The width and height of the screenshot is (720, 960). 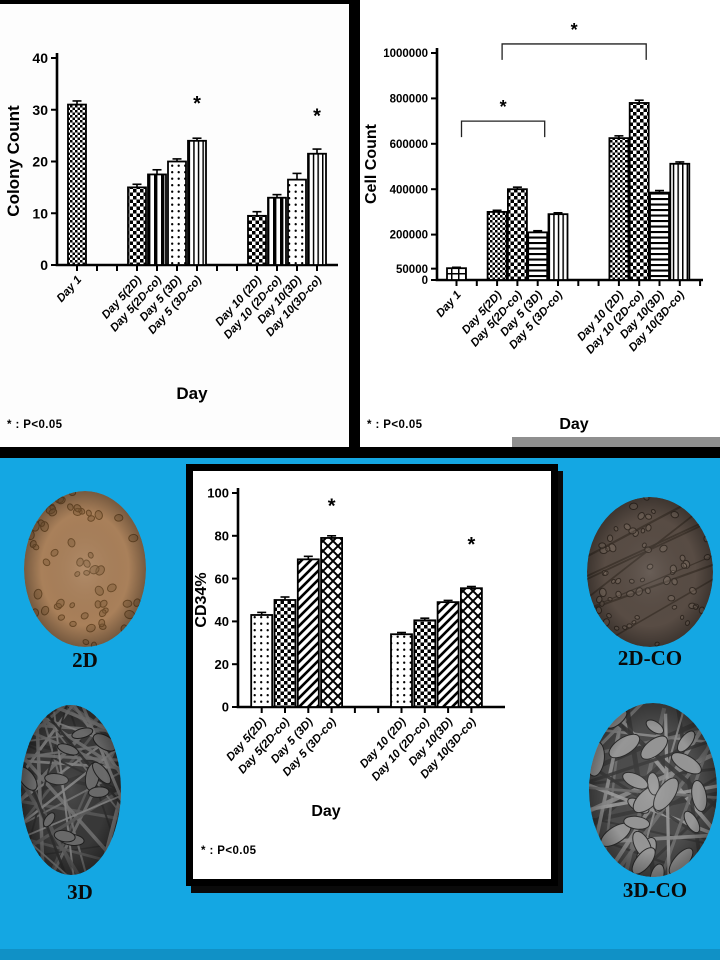 I want to click on 2d-image-label: 2D, so click(x=85, y=660).